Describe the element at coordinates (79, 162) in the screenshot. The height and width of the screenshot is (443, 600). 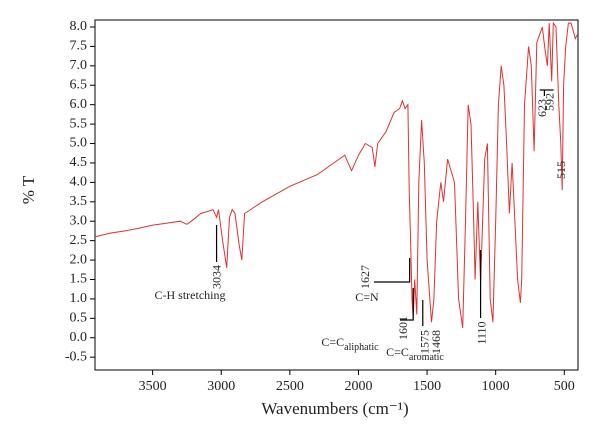
I see `y-tick-label: 4.5` at that location.